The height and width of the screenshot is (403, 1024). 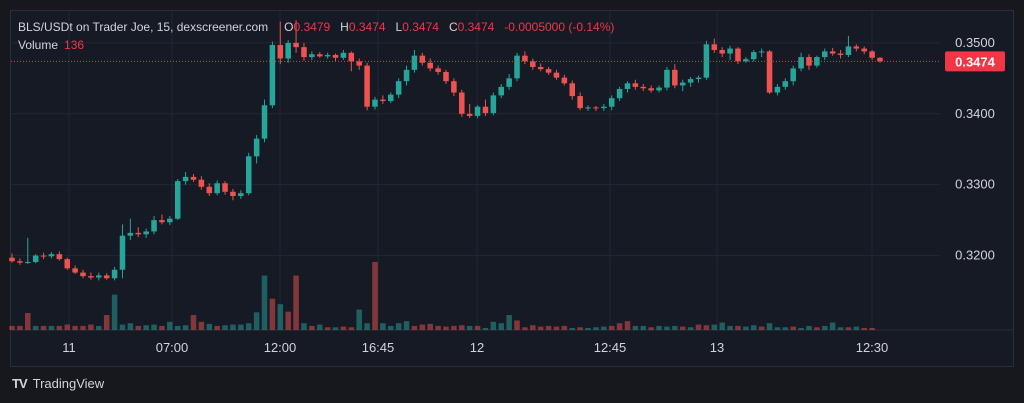 I want to click on time-tick-label: 11, so click(x=69, y=347).